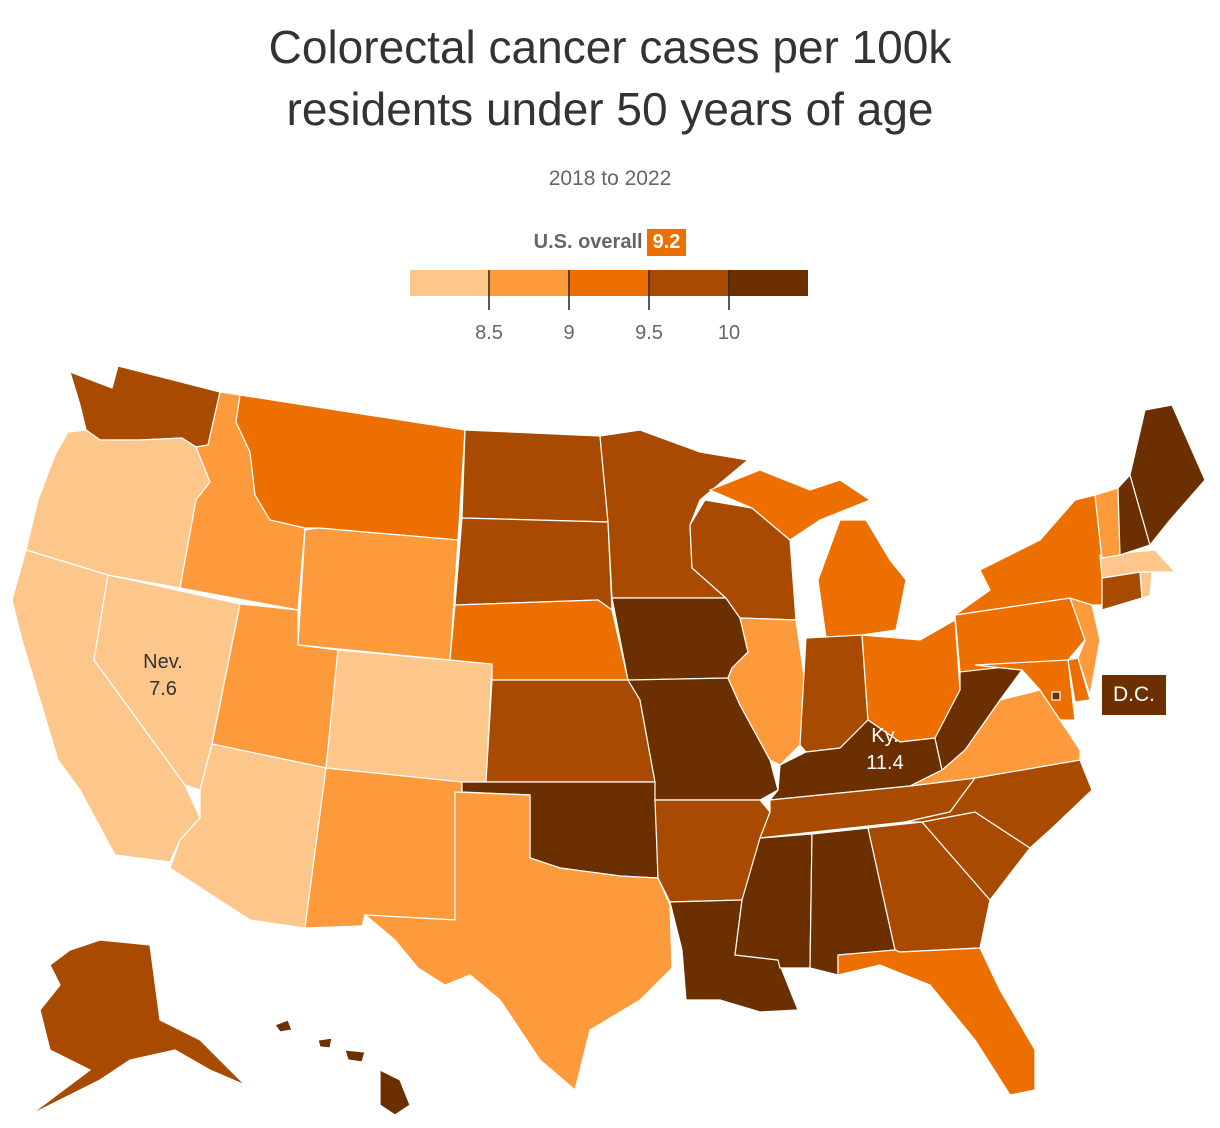 The image size is (1220, 1128). What do you see at coordinates (1122, 591) in the screenshot?
I see `state-ct` at bounding box center [1122, 591].